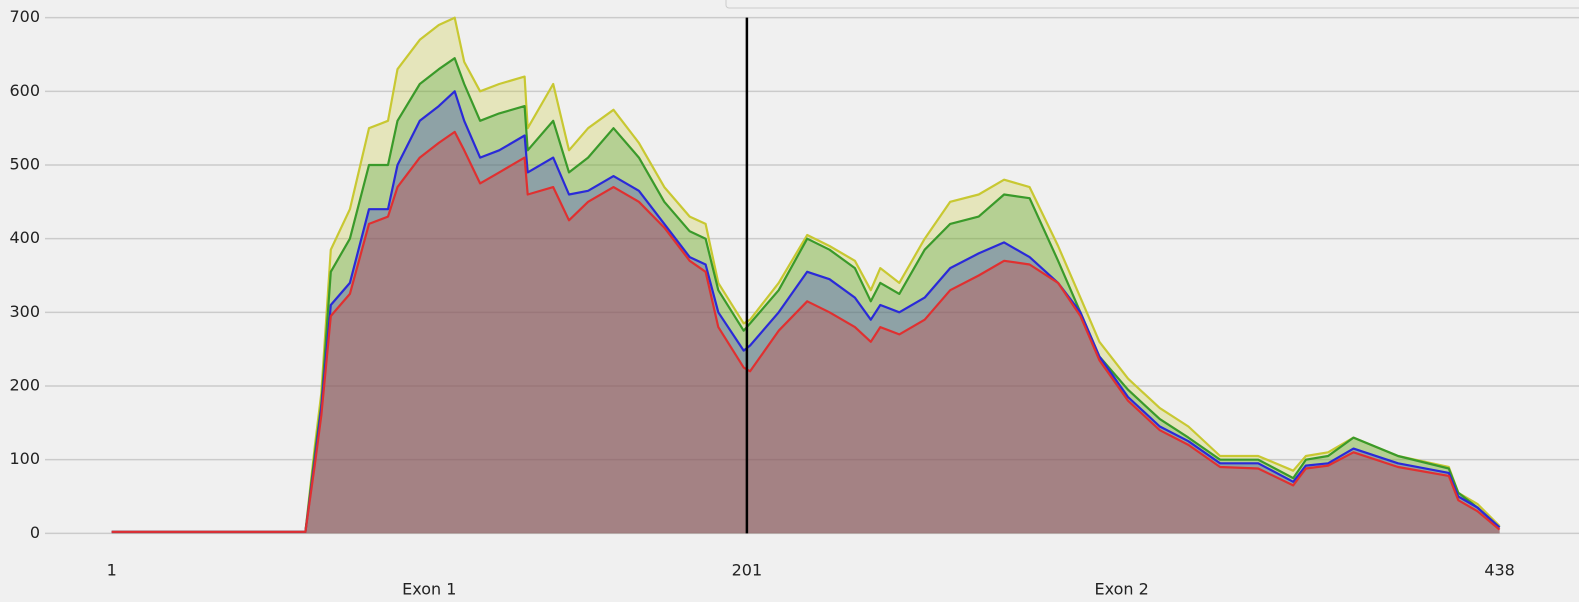 This screenshot has width=1579, height=602. I want to click on x-tick-label: 1, so click(112, 570).